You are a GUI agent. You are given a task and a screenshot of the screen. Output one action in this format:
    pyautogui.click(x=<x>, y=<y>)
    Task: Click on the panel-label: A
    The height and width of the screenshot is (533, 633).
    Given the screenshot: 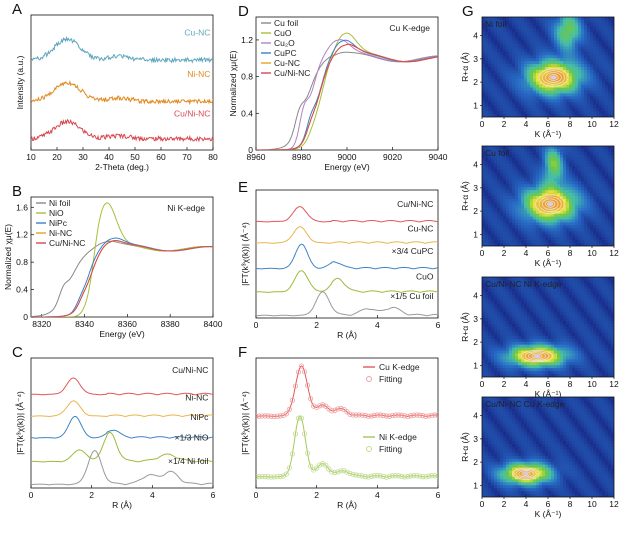 What is the action you would take?
    pyautogui.click(x=17, y=9)
    